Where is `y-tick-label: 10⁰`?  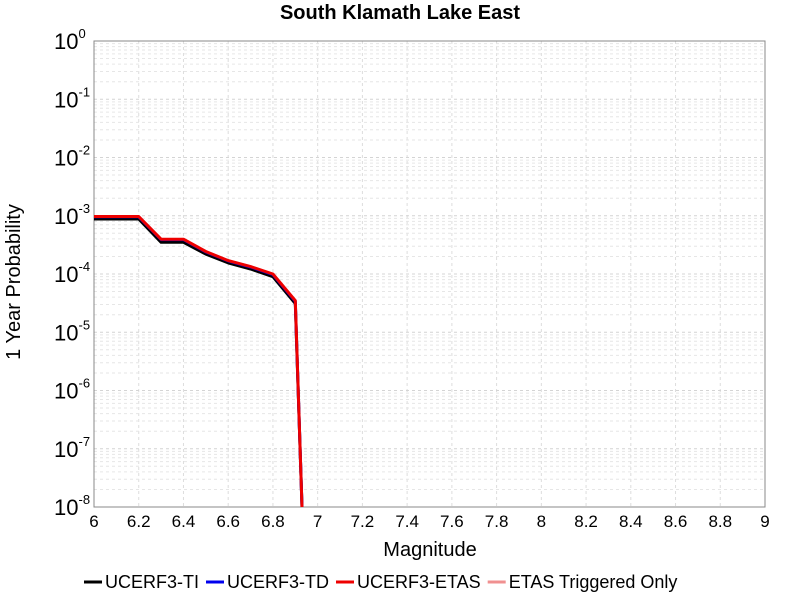 y-tick-label: 10⁰ is located at coordinates (70, 40).